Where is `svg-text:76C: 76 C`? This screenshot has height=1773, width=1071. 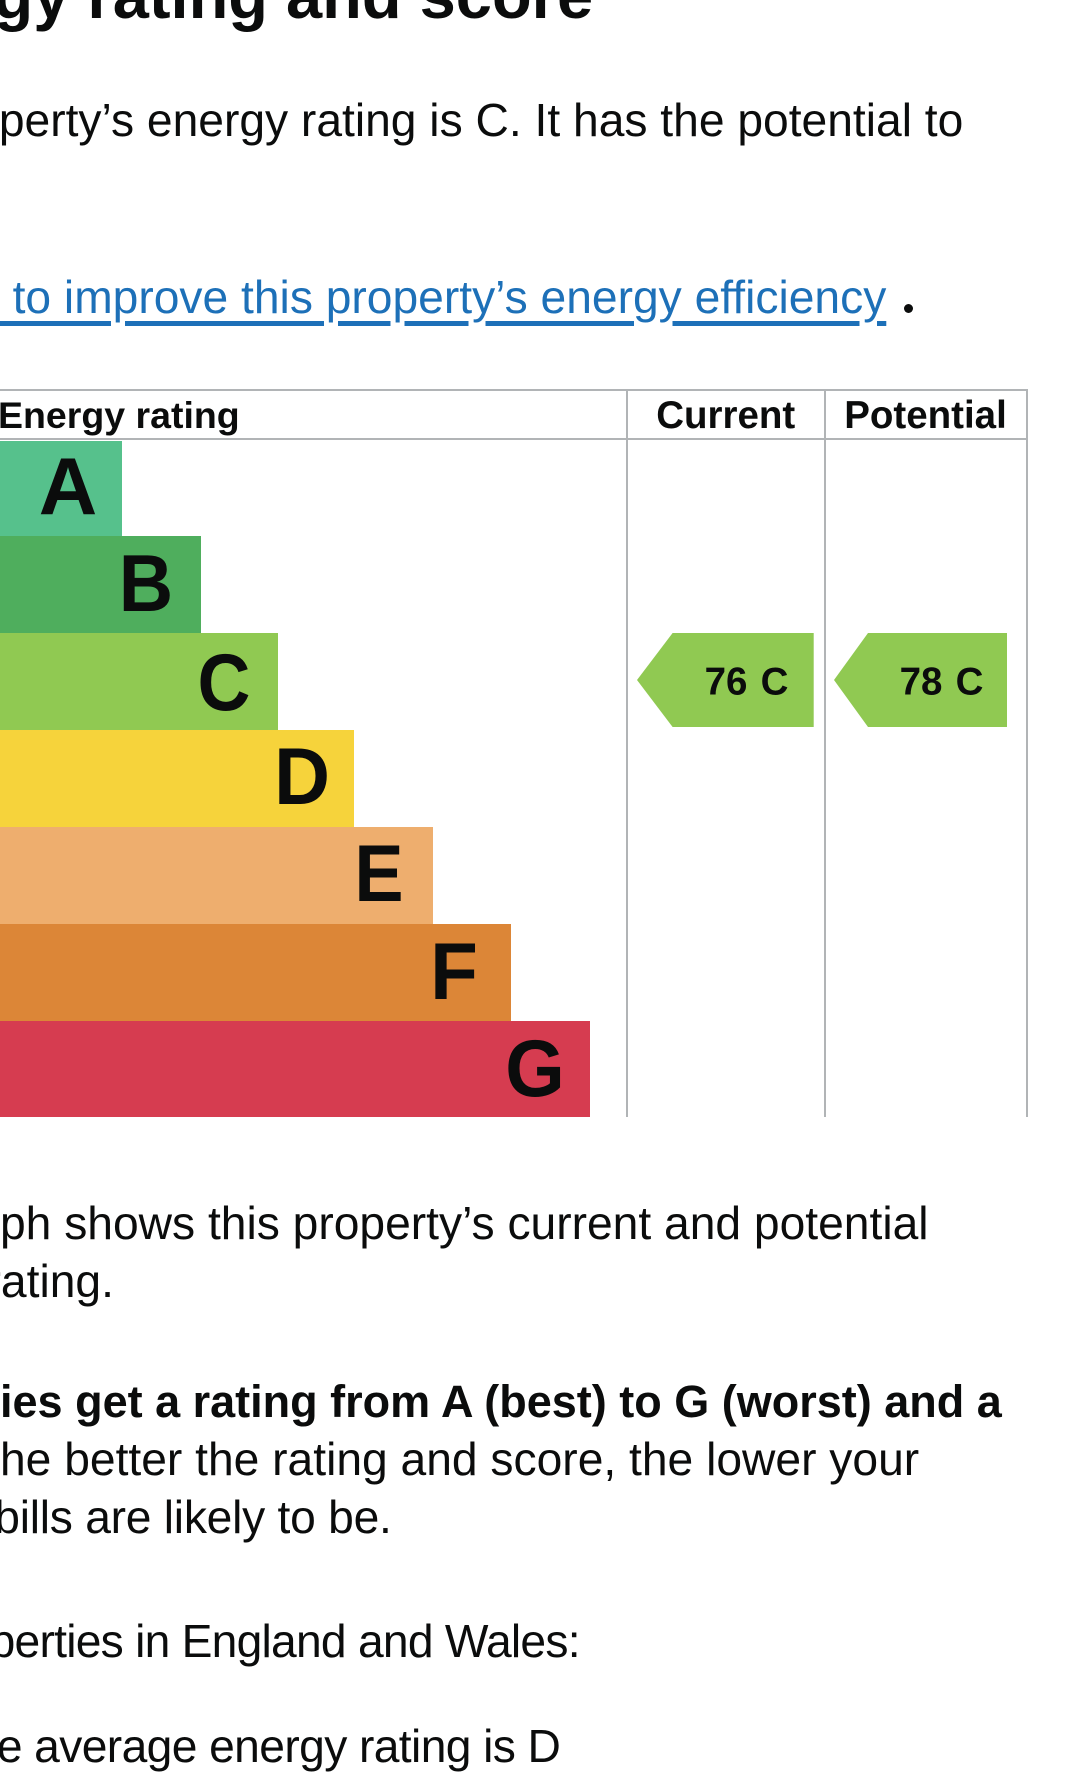
svg-text:76C: 76 C is located at coordinates (747, 682).